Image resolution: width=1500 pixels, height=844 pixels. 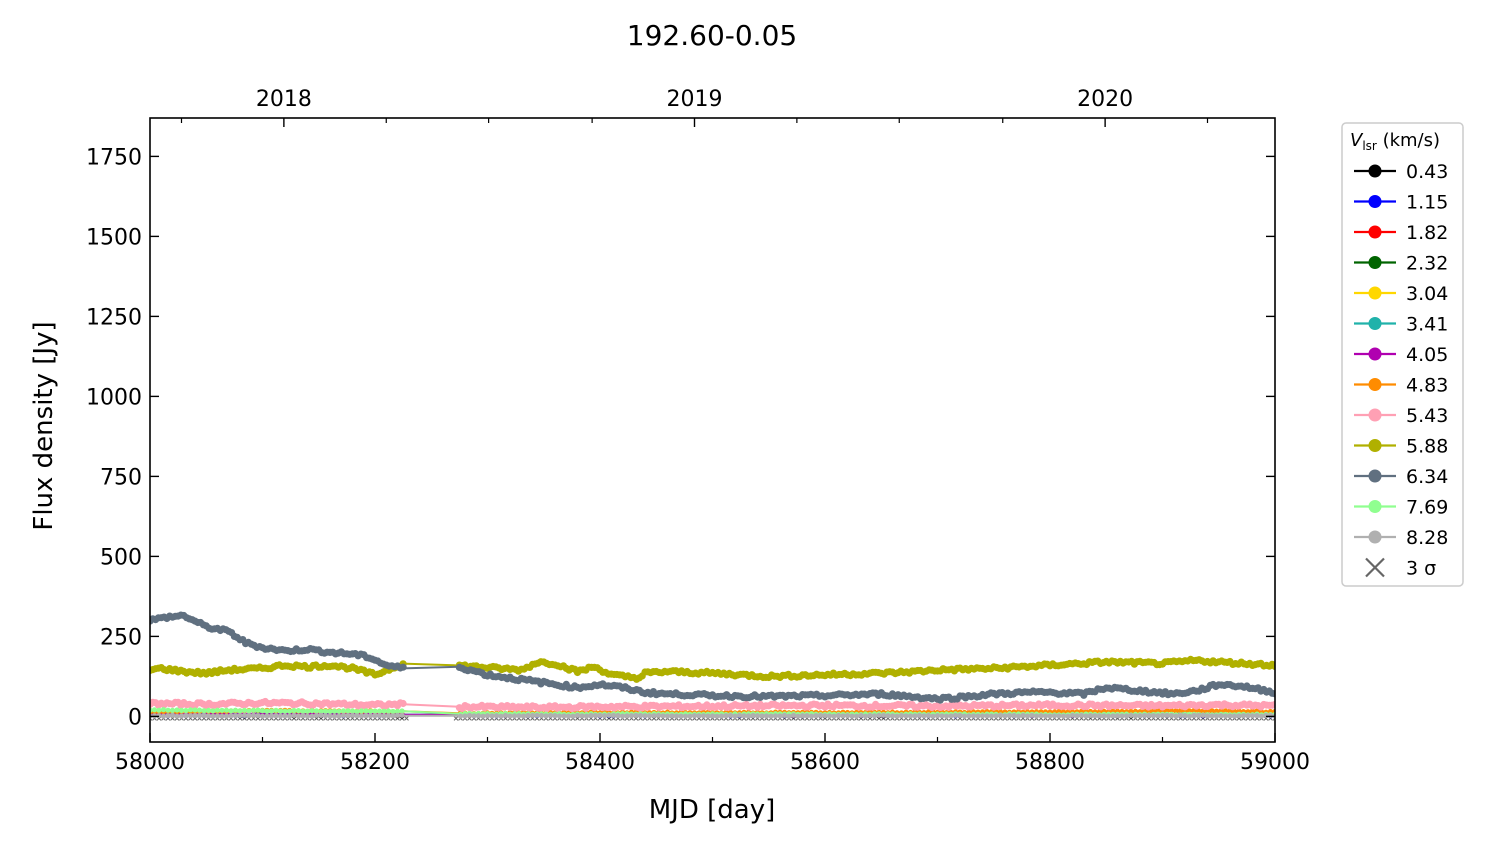 I want to click on legend-item: 5.43, so click(x=1401, y=416).